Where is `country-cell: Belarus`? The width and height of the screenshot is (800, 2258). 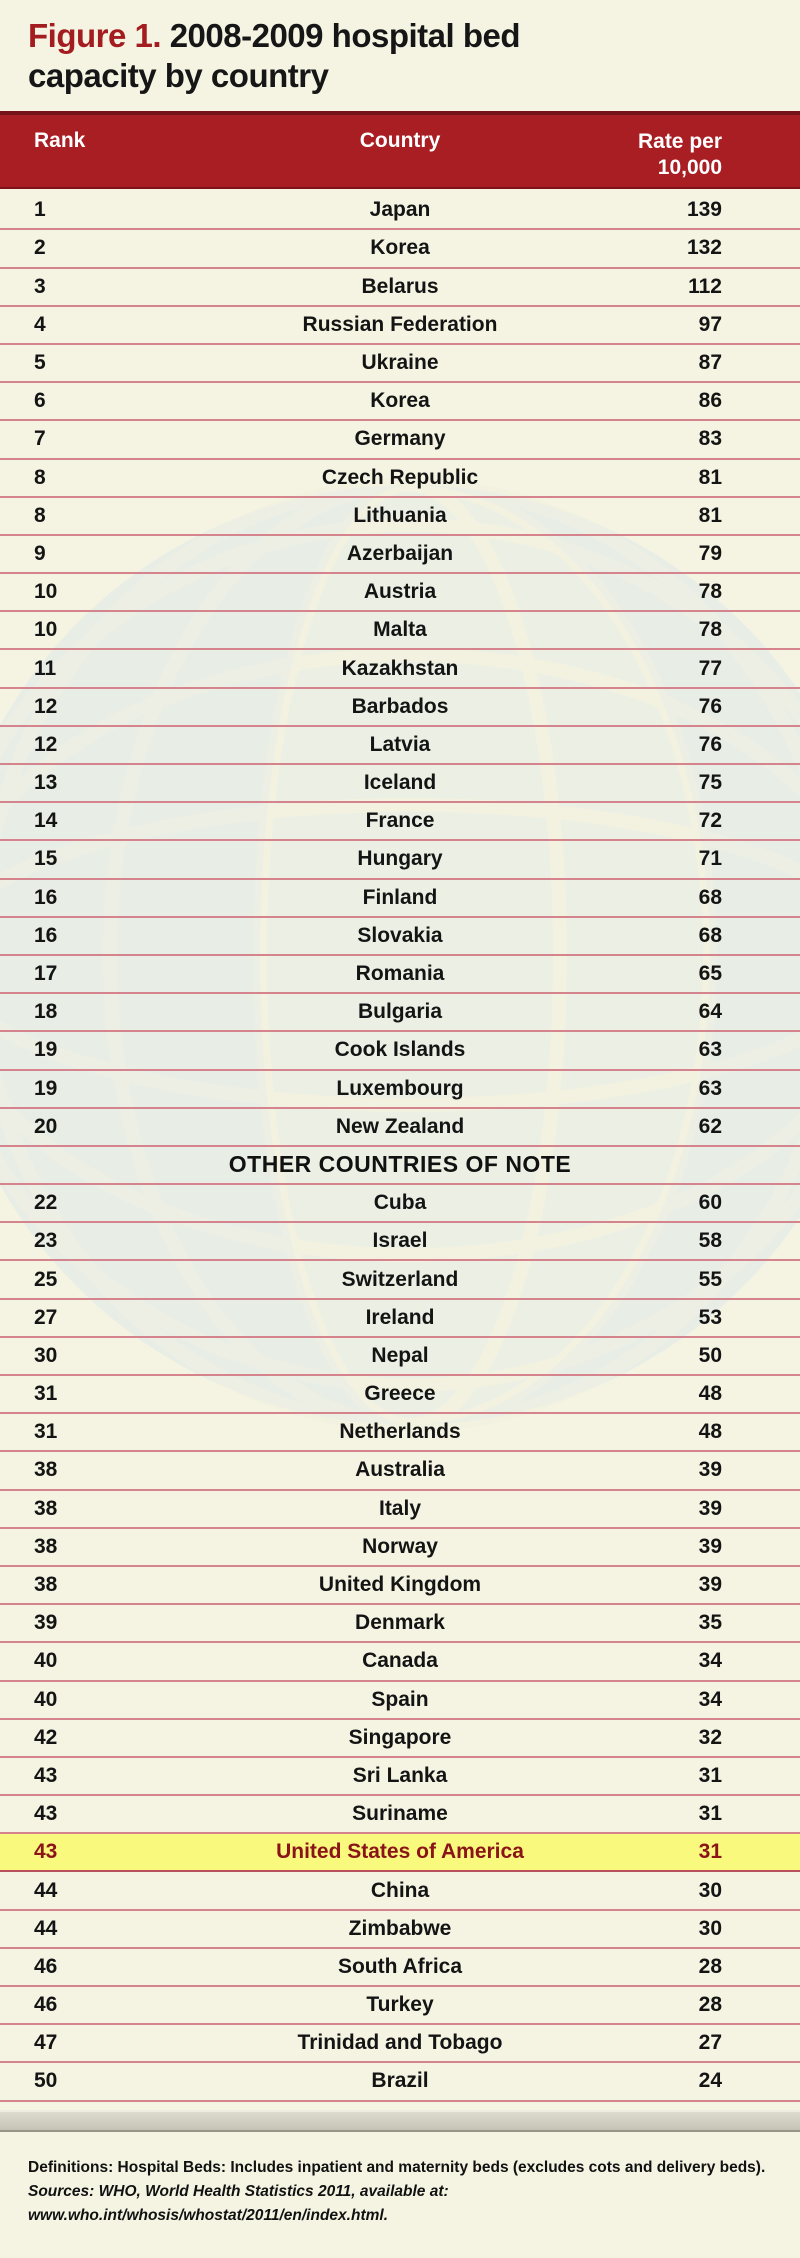
country-cell: Belarus is located at coordinates (400, 286).